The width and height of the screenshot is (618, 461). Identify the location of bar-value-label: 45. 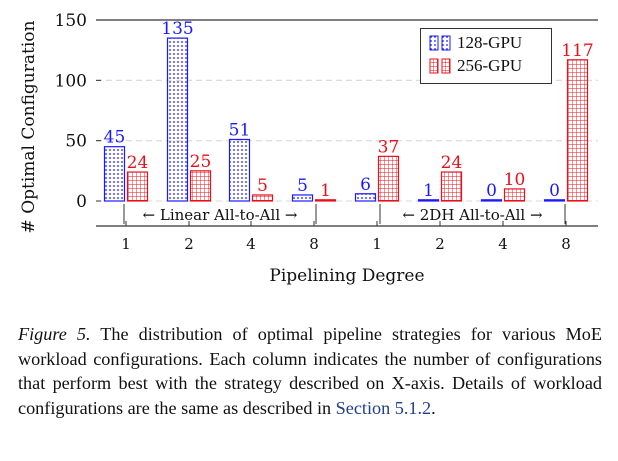
(115, 138).